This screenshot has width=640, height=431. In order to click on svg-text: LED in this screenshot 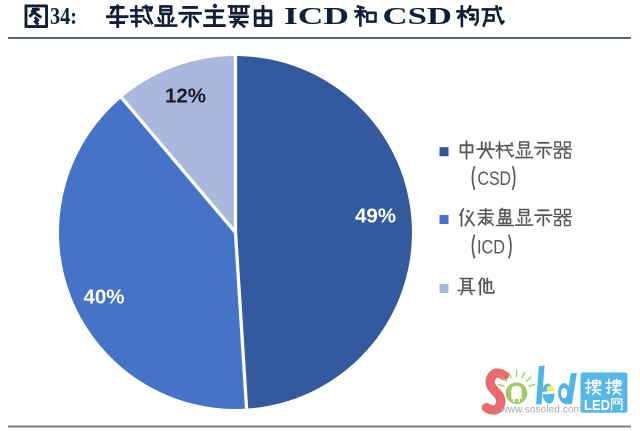, I will do `click(597, 405)`.